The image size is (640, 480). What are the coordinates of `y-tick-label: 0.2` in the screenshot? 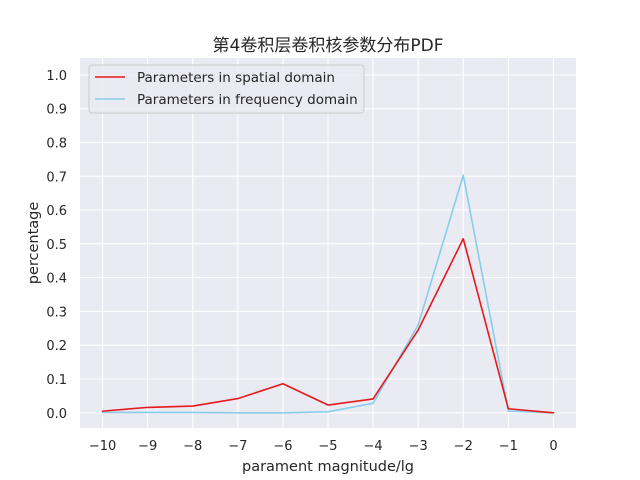 It's located at (56, 346).